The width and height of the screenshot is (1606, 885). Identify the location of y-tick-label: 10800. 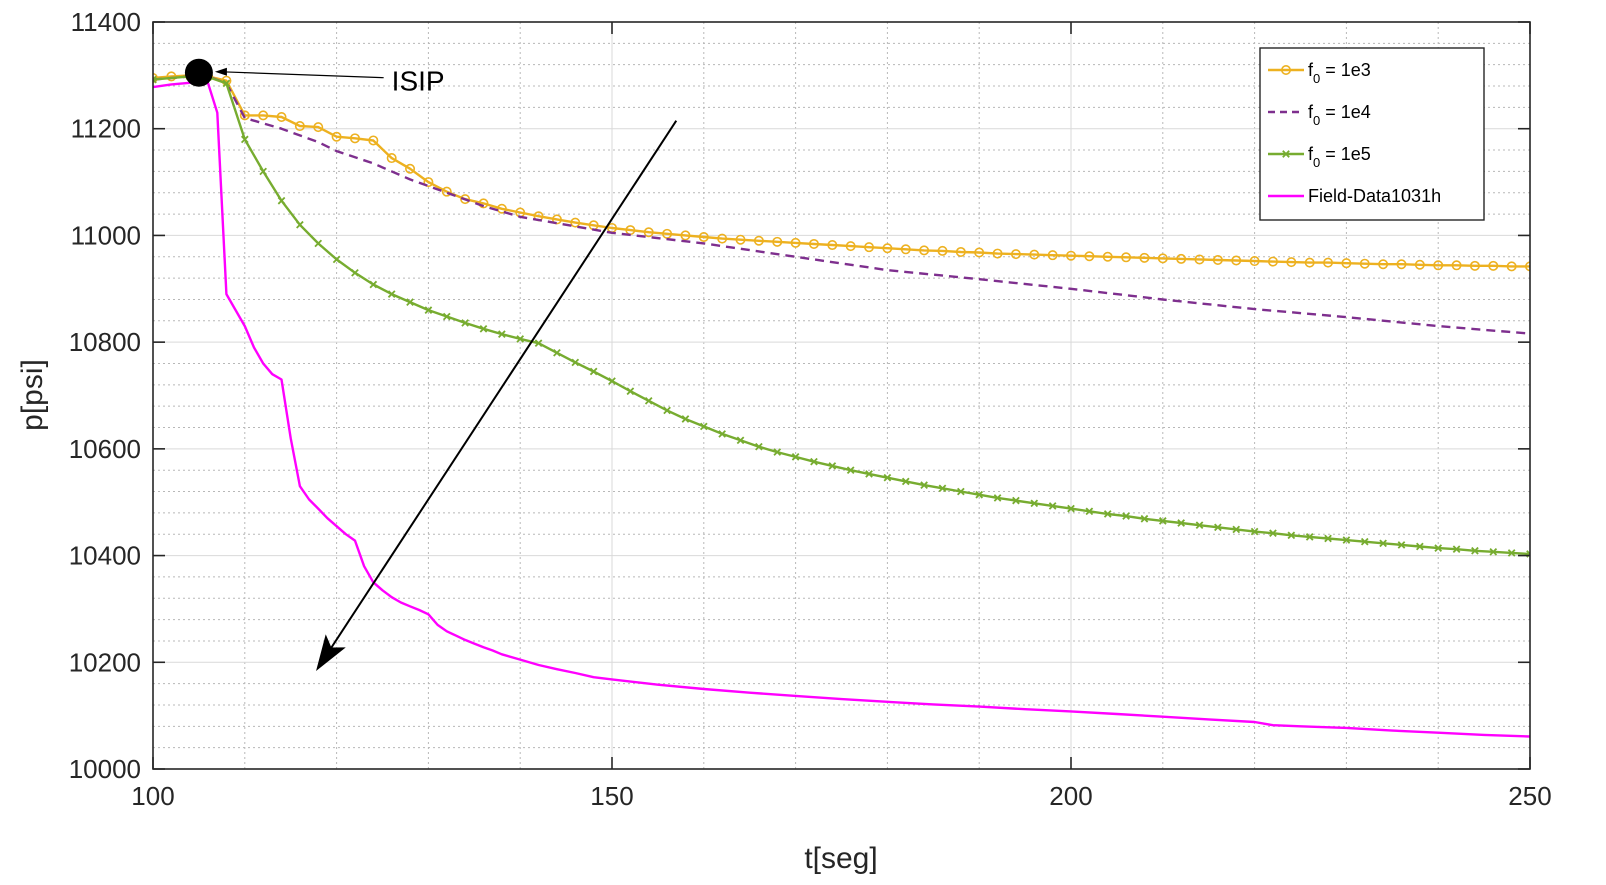
(105, 342).